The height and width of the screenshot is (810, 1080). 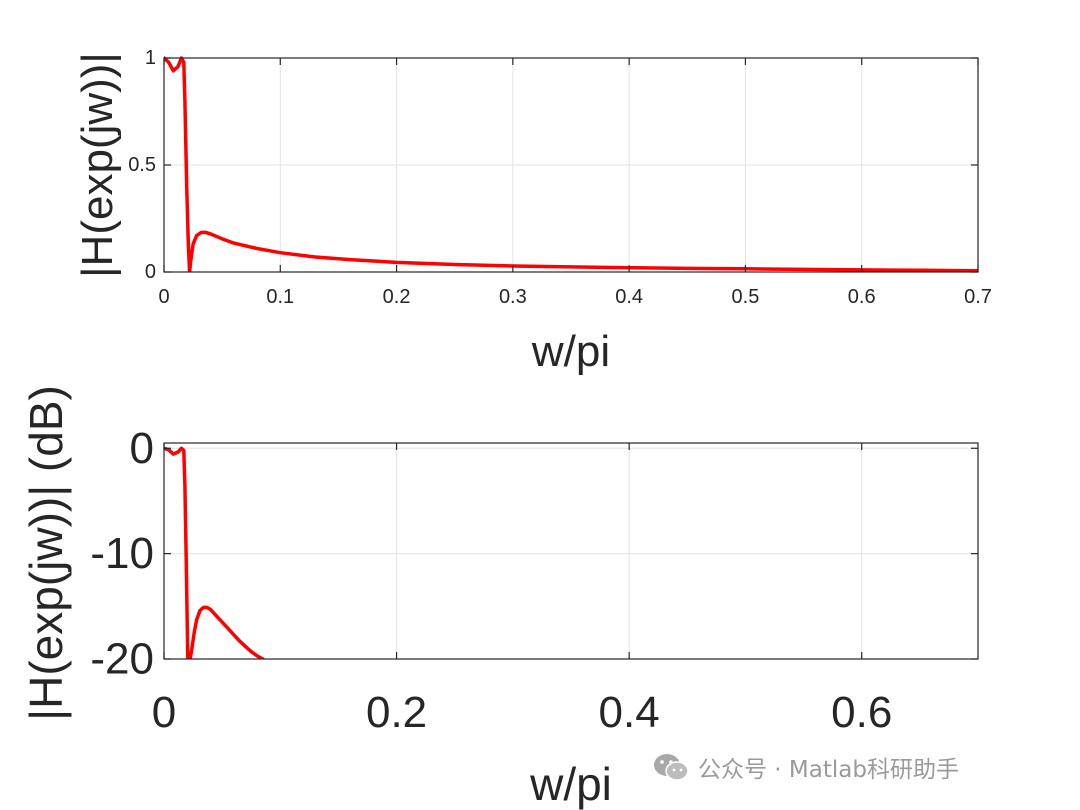 I want to click on y-axis-label: |H(exp(jw))| (dB), so click(x=46, y=553).